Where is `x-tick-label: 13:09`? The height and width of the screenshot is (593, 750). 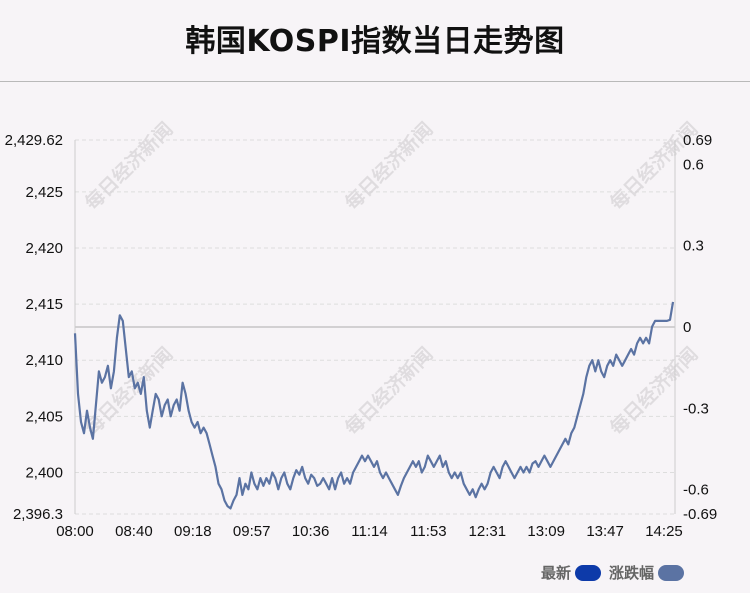 x-tick-label: 13:09 is located at coordinates (546, 531).